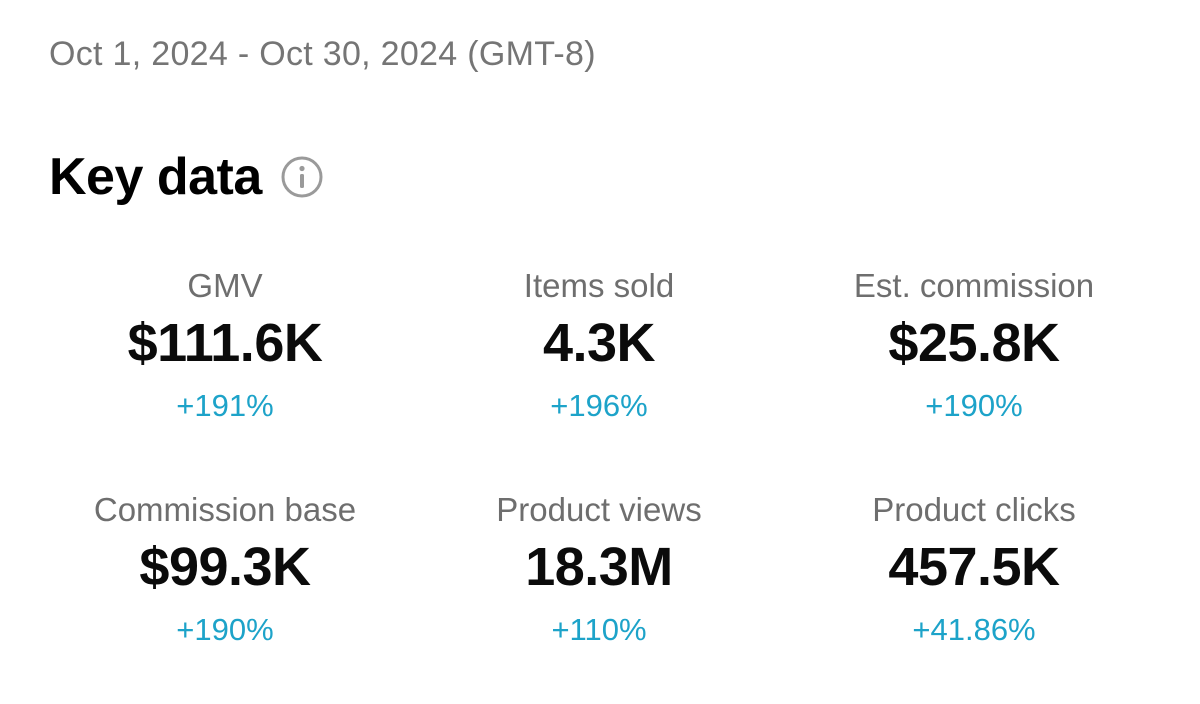 Image resolution: width=1200 pixels, height=704 pixels. I want to click on metric-commission-base: Commission base $99.3K +190%, so click(225, 592).